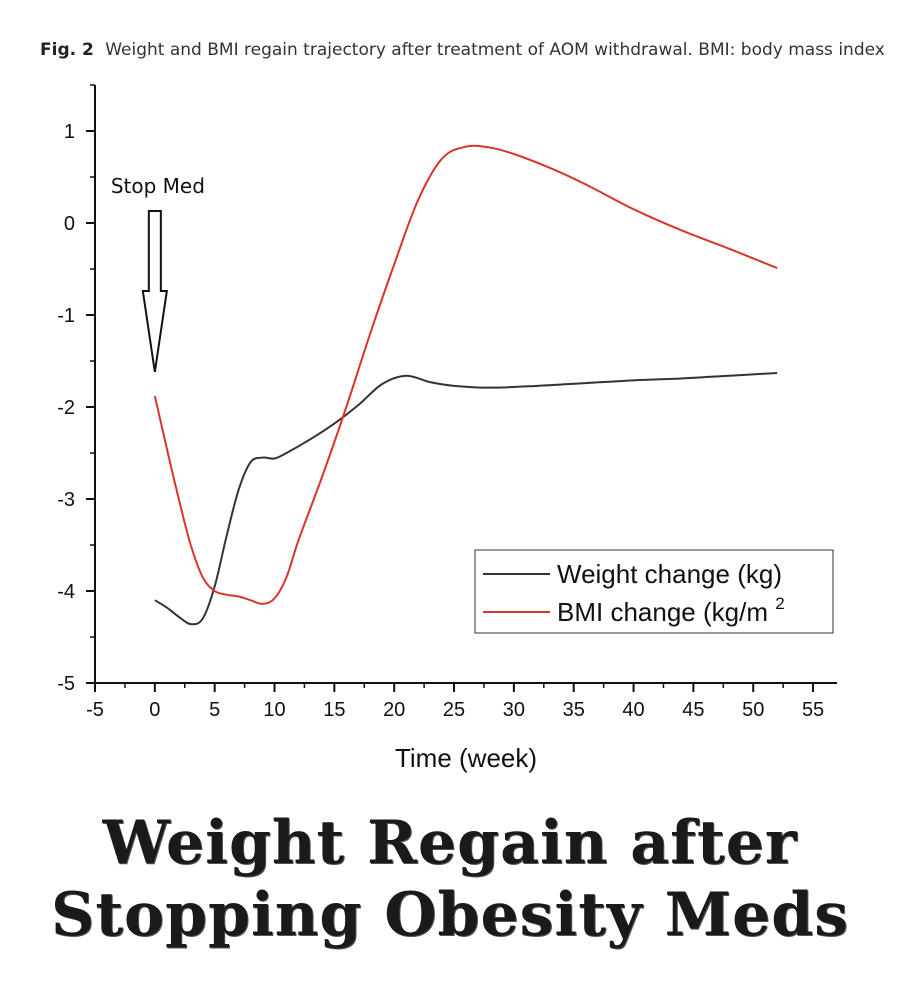 Image resolution: width=900 pixels, height=1000 pixels. I want to click on stop-med-annotation: Stop Med, so click(158, 273).